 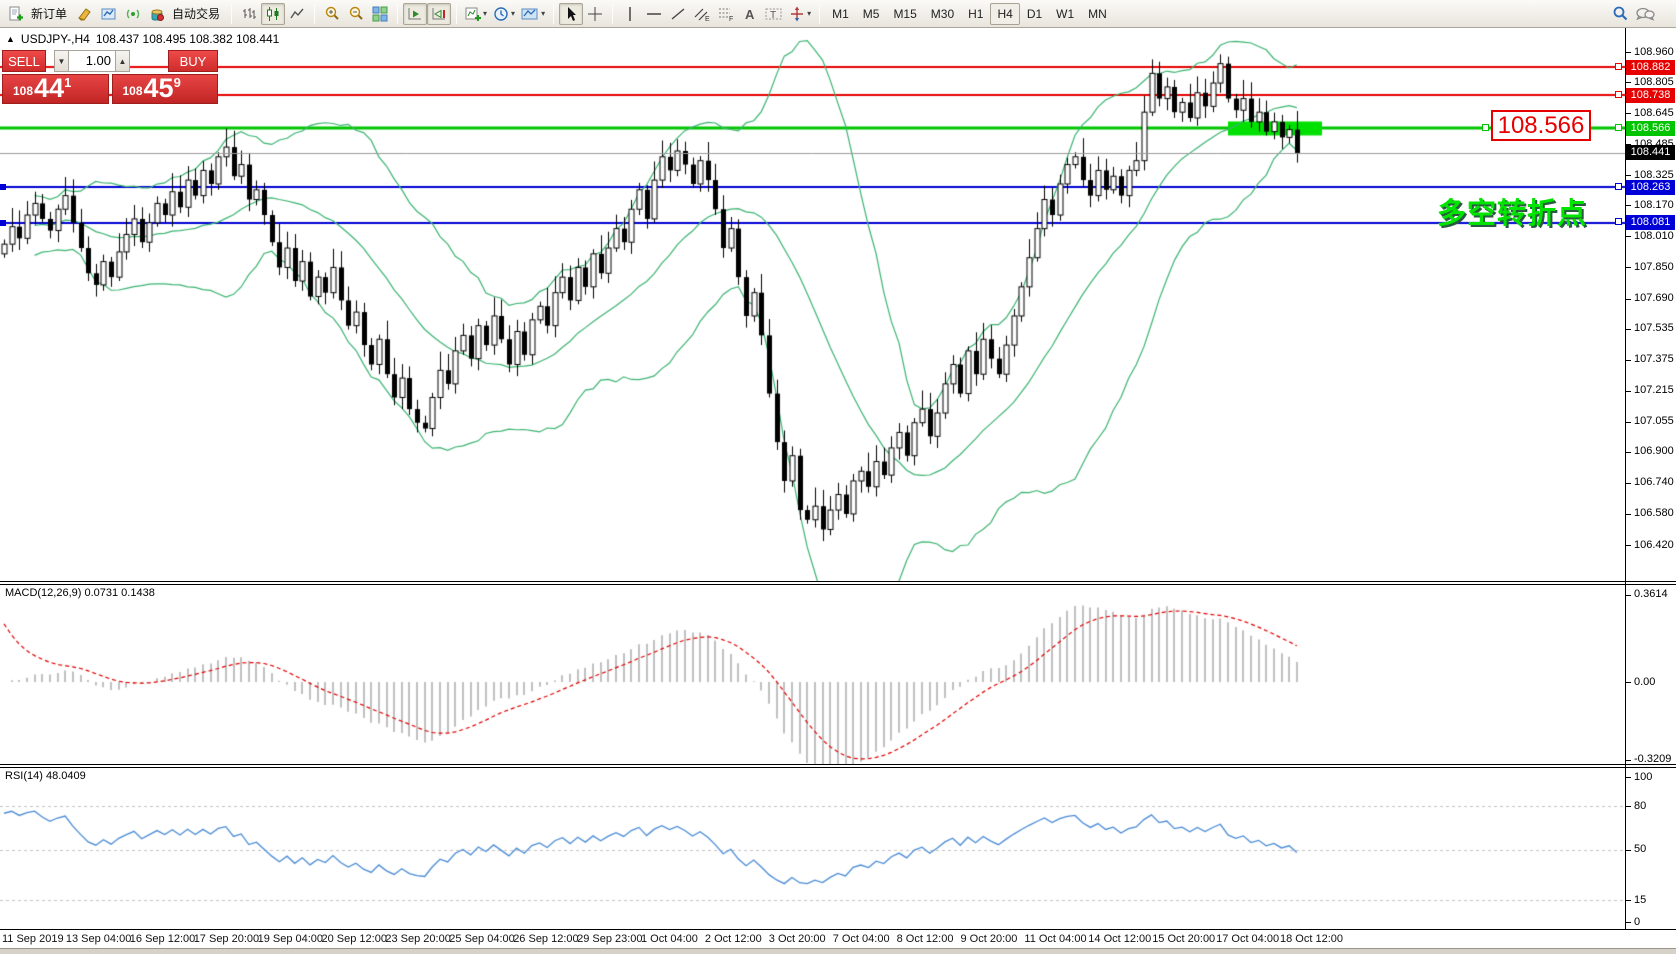 I want to click on timeframe-button-m15: M15, so click(x=905, y=13).